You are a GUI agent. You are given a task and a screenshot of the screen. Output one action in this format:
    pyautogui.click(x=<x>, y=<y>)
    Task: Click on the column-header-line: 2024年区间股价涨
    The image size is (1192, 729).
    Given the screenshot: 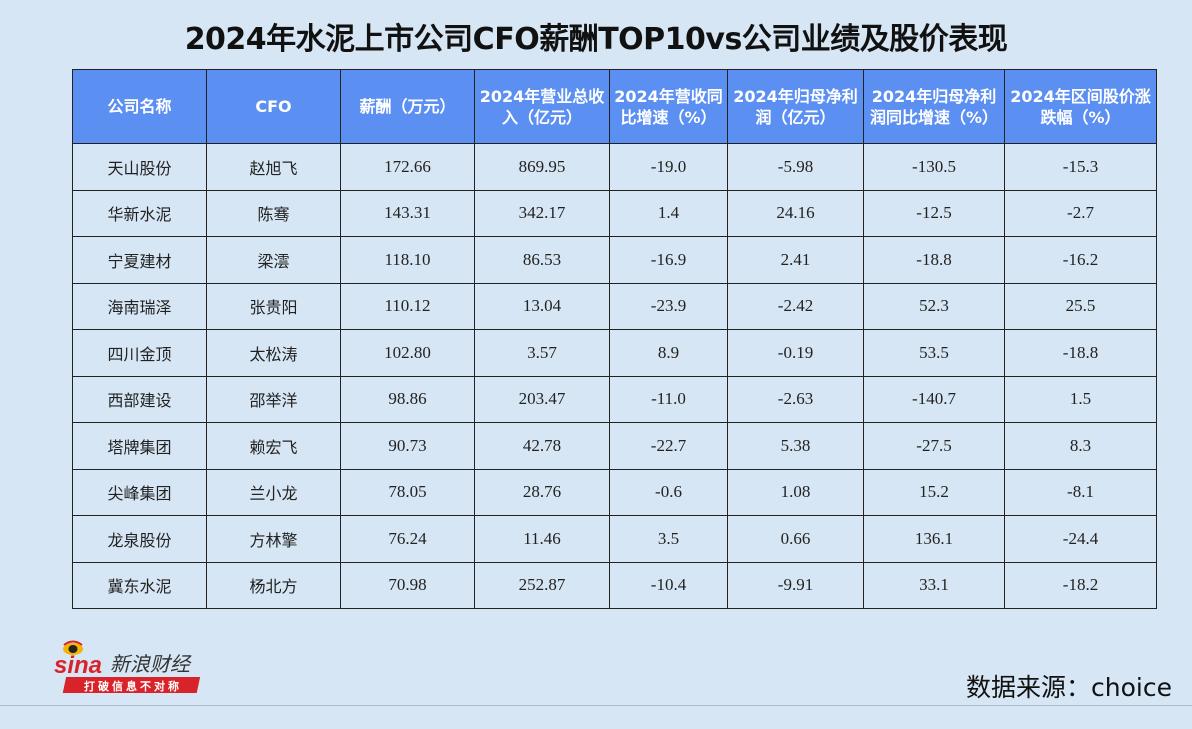 What is the action you would take?
    pyautogui.click(x=1080, y=96)
    